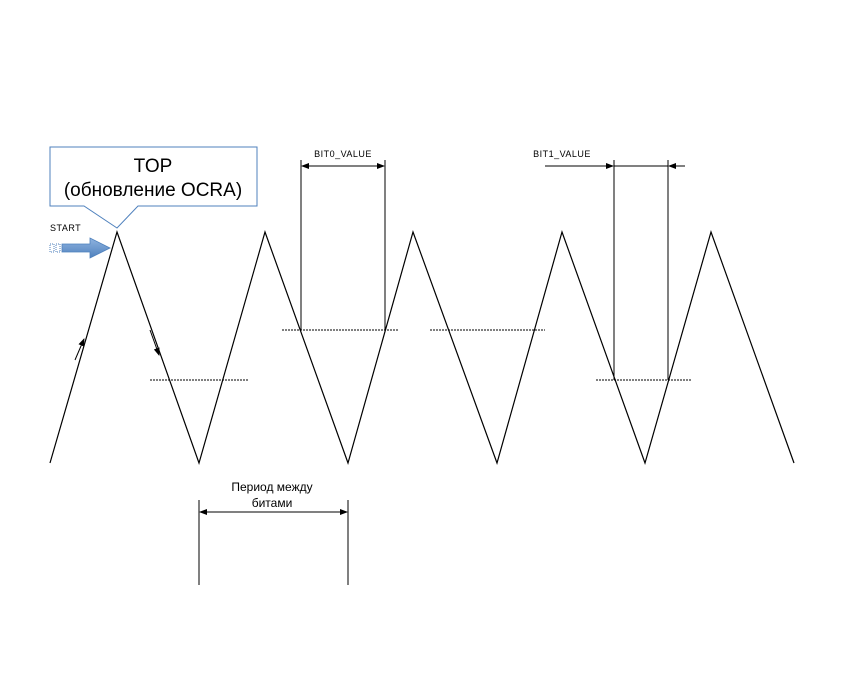 This screenshot has width=847, height=694. Describe the element at coordinates (421, 355) in the screenshot. I see `compare-levels` at that location.